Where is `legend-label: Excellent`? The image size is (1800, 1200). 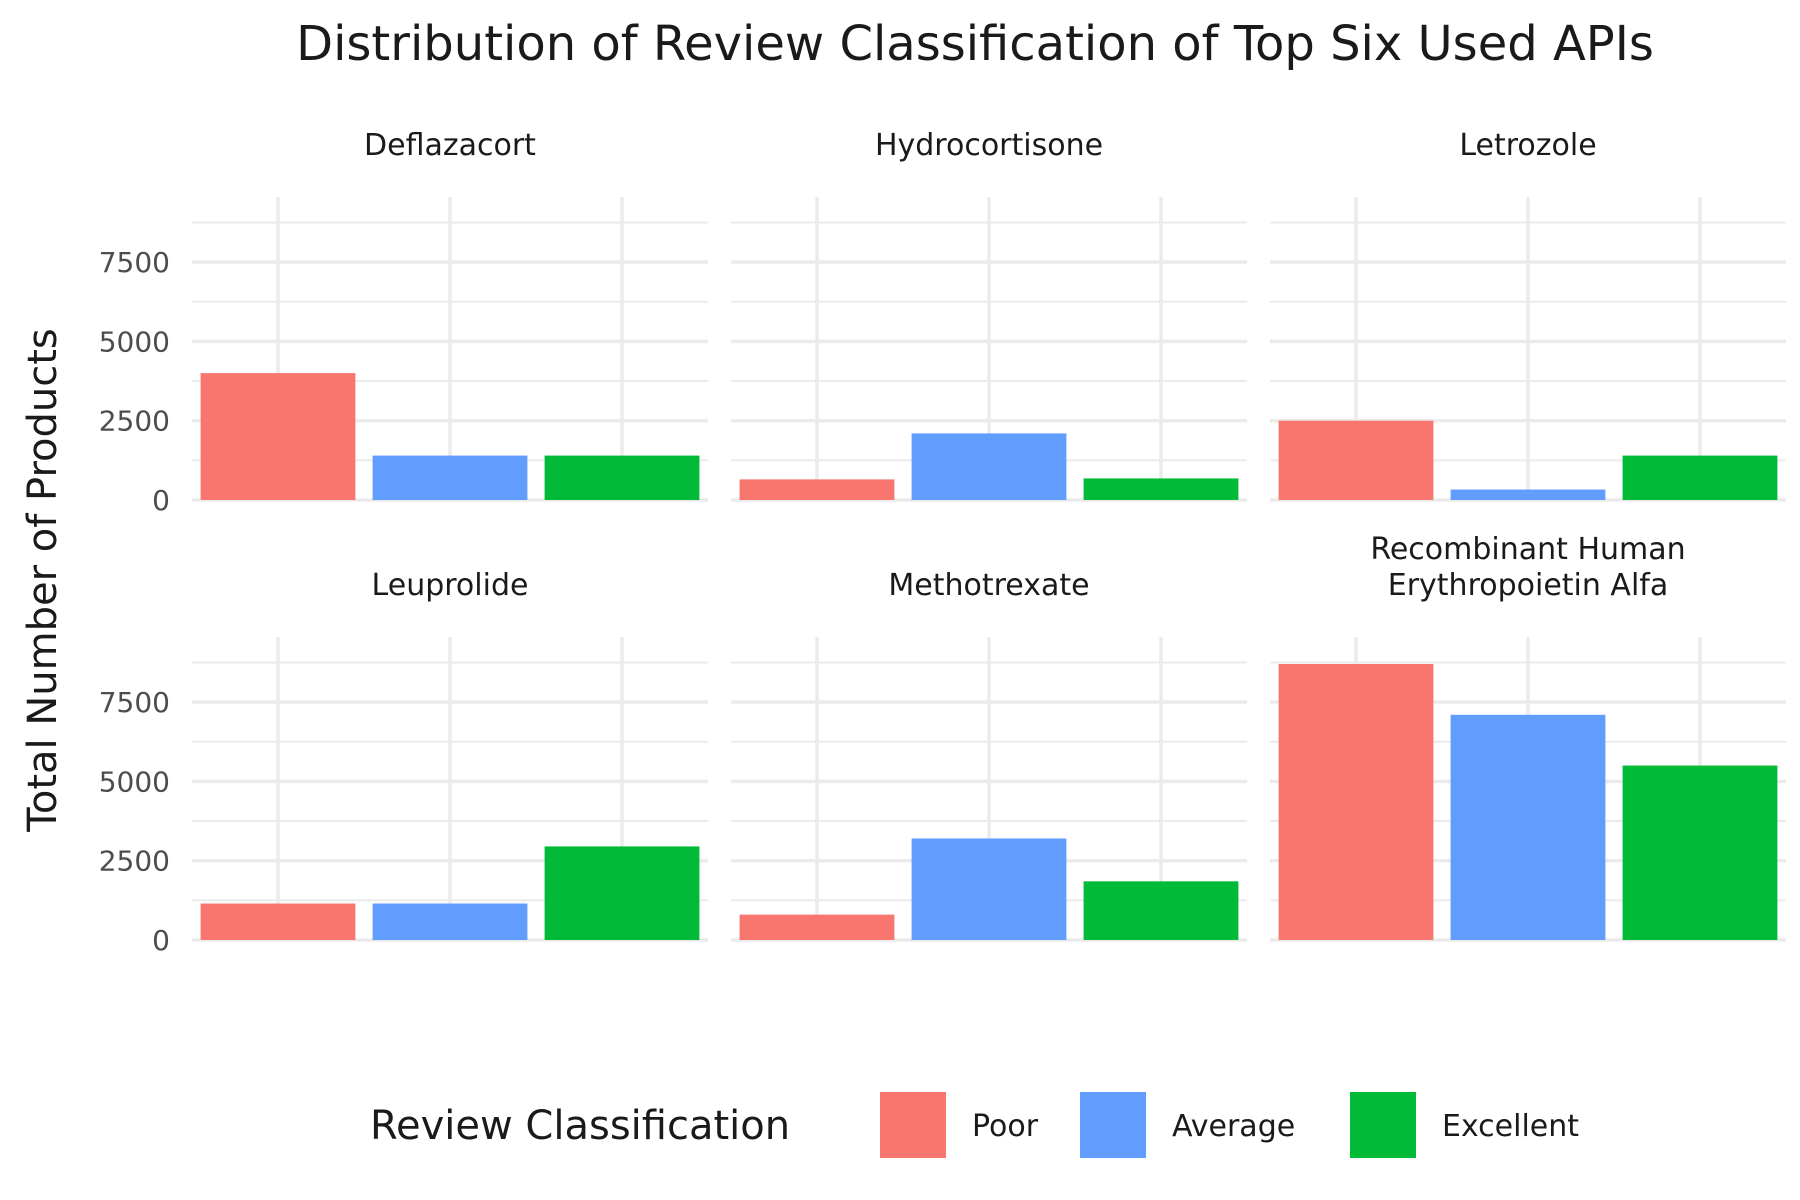 legend-label: Excellent is located at coordinates (1510, 1126).